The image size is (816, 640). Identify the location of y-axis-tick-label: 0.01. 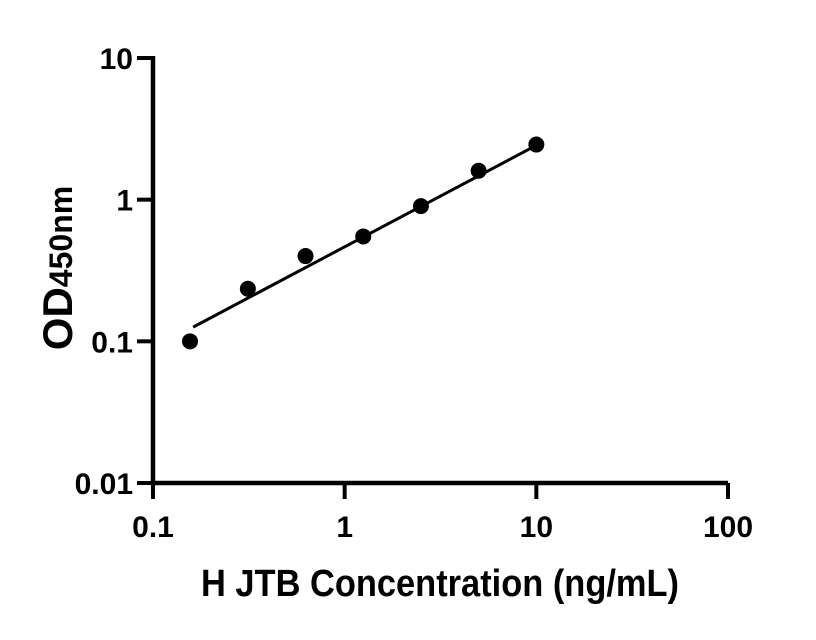
(104, 484).